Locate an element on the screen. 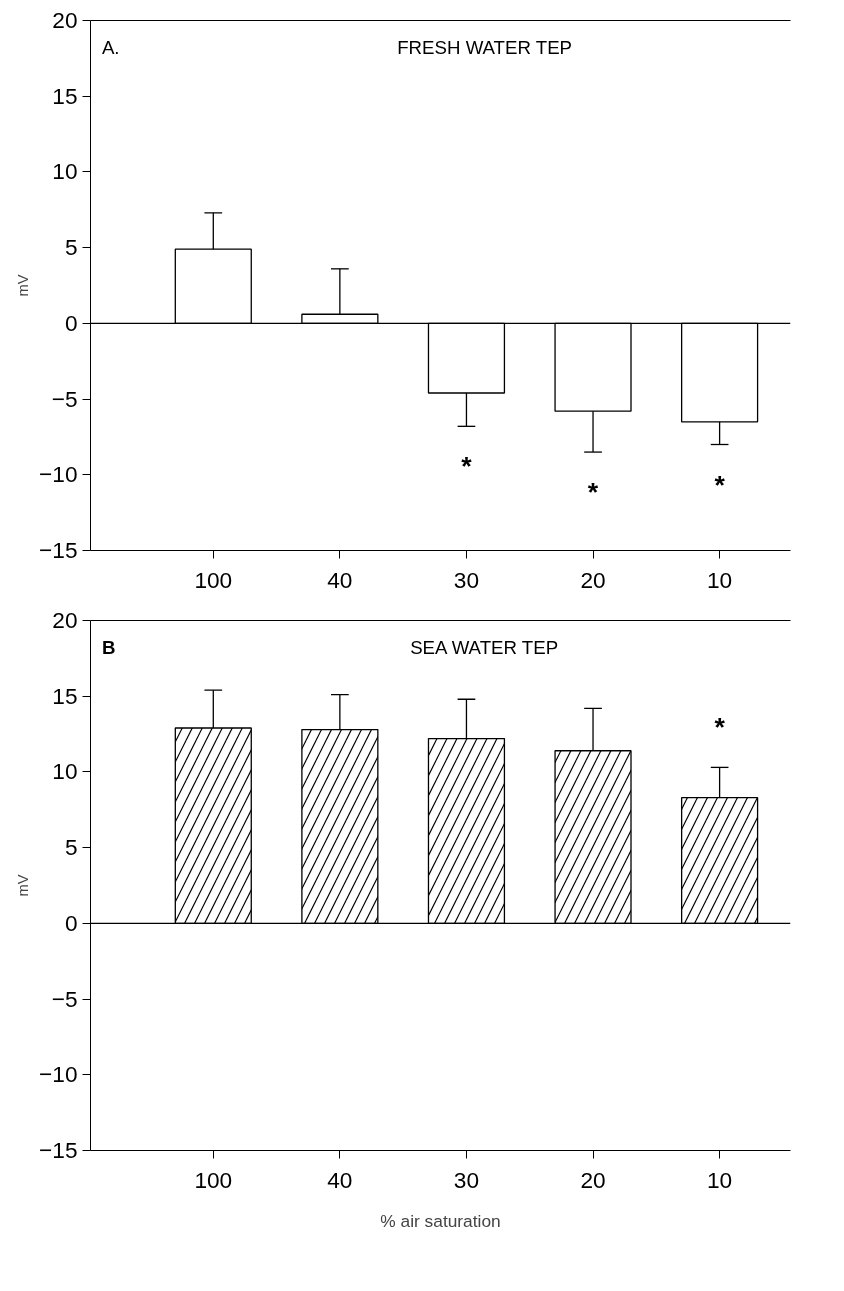  annotation: A. is located at coordinates (110, 47).